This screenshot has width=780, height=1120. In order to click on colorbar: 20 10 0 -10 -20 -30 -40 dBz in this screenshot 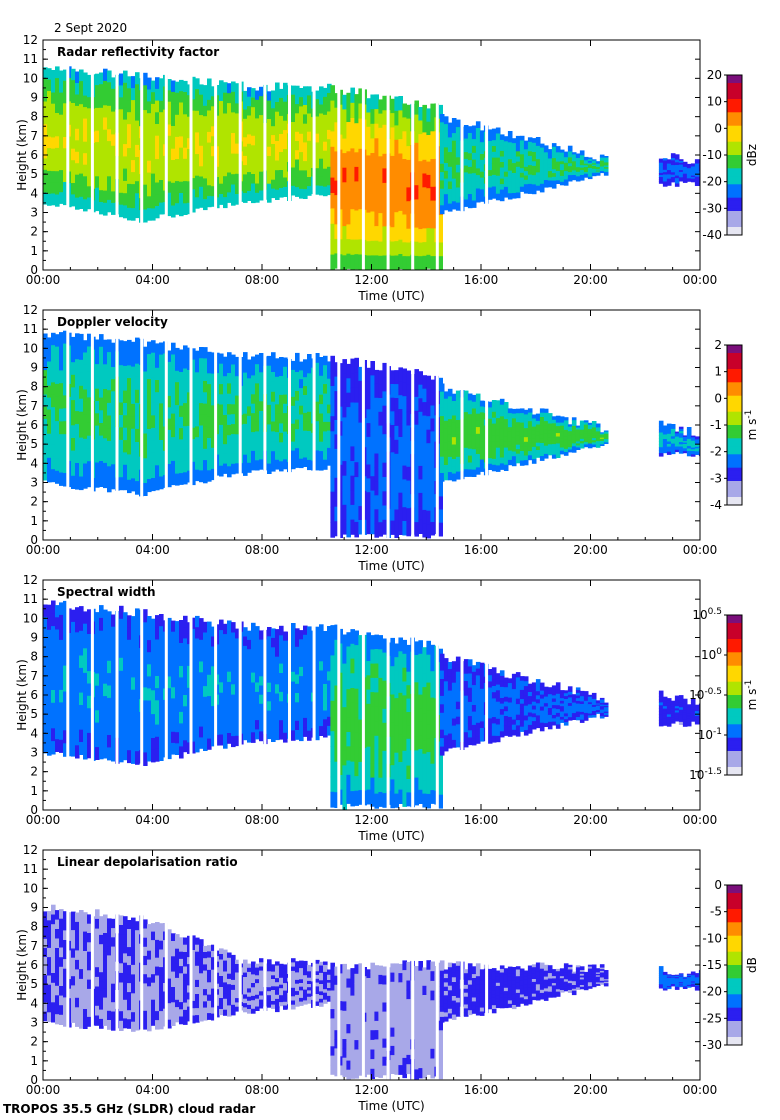, I will do `click(730, 155)`.